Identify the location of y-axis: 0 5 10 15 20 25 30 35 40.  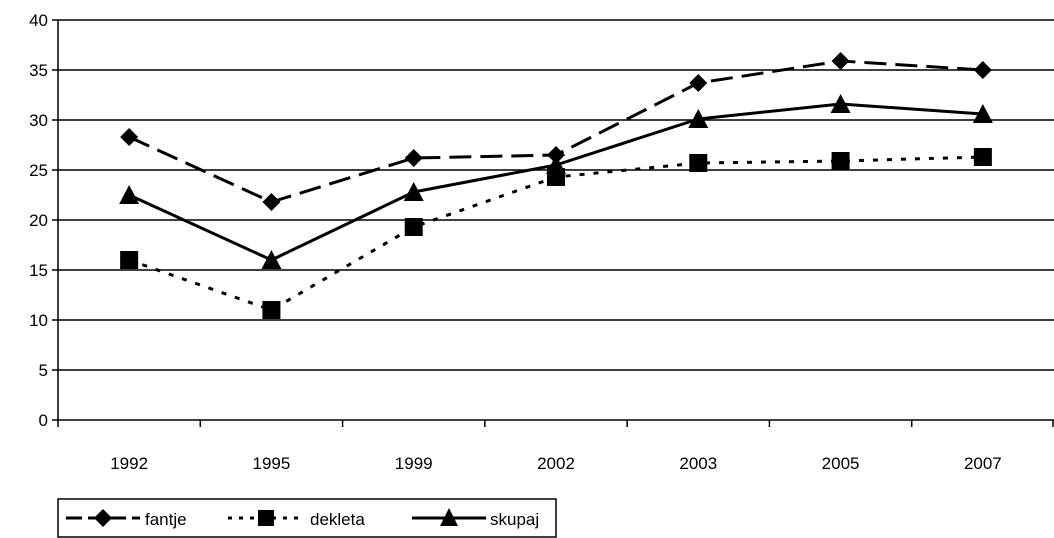
(44, 220).